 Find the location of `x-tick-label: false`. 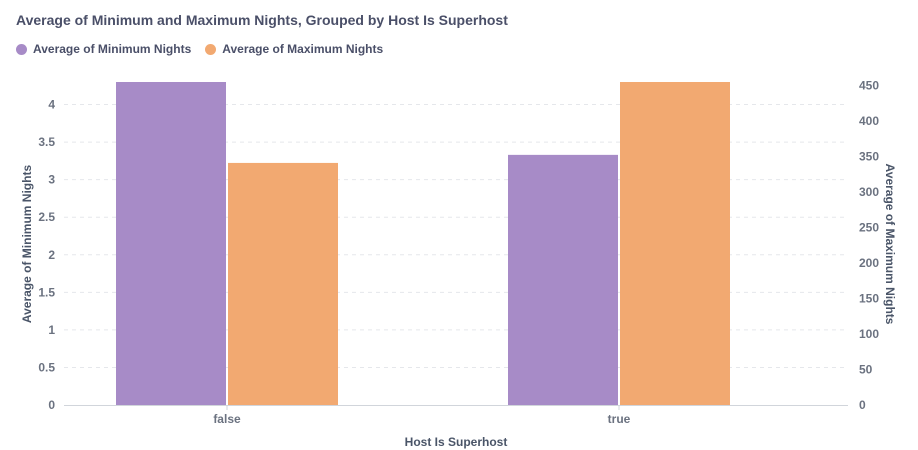

x-tick-label: false is located at coordinates (227, 419).